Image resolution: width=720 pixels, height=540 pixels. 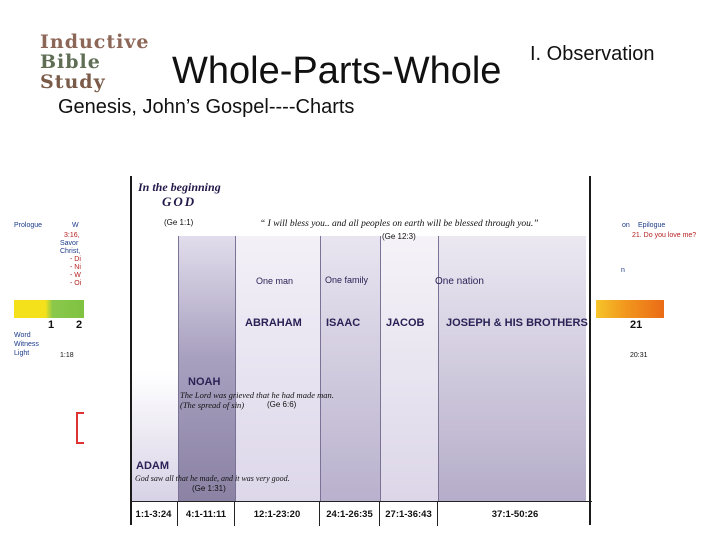 I want to click on header-in-the-beginning: In the beginning, so click(x=179, y=187).